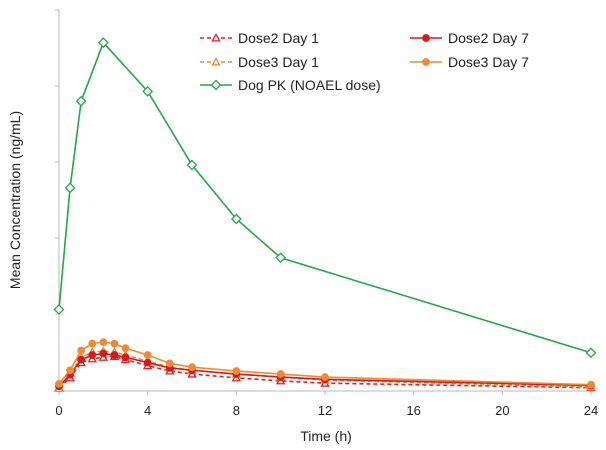 This screenshot has width=606, height=450. Describe the element at coordinates (326, 436) in the screenshot. I see `x-axis-label: Time (h)` at that location.